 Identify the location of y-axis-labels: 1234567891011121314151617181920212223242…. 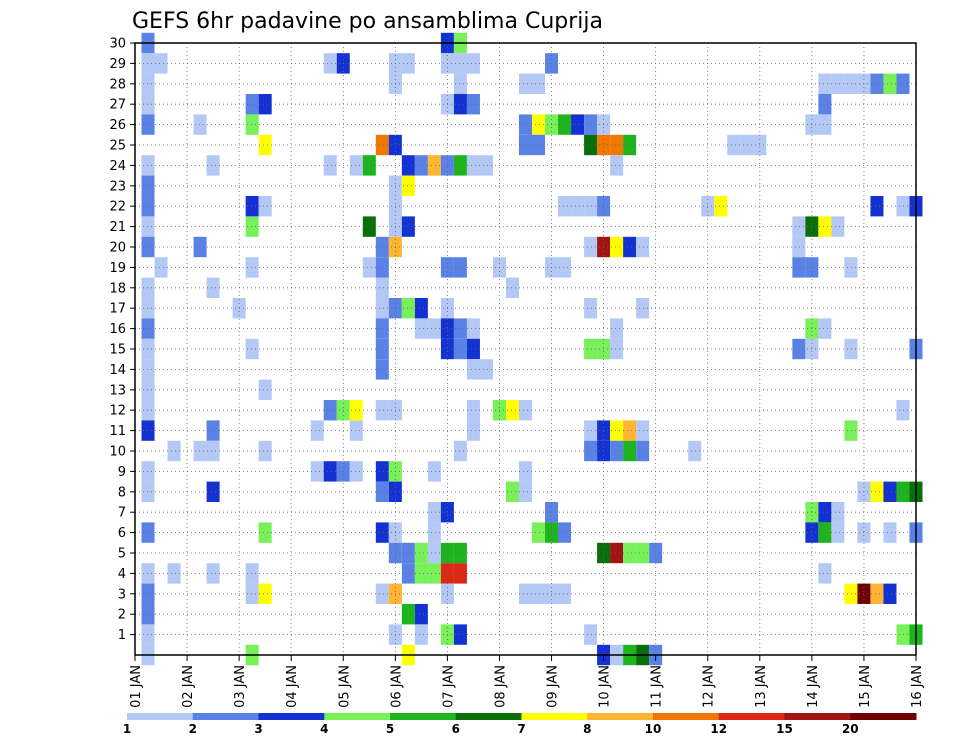
(122, 340).